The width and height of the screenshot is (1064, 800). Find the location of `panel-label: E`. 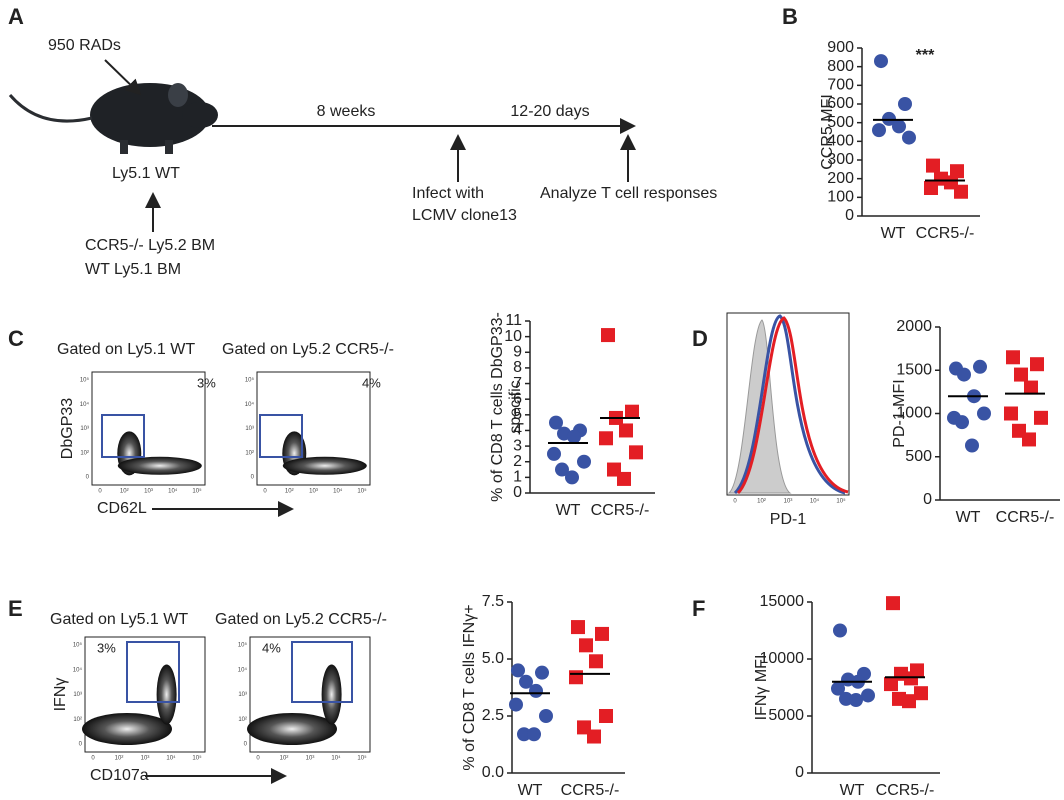

panel-label: E is located at coordinates (15, 608).